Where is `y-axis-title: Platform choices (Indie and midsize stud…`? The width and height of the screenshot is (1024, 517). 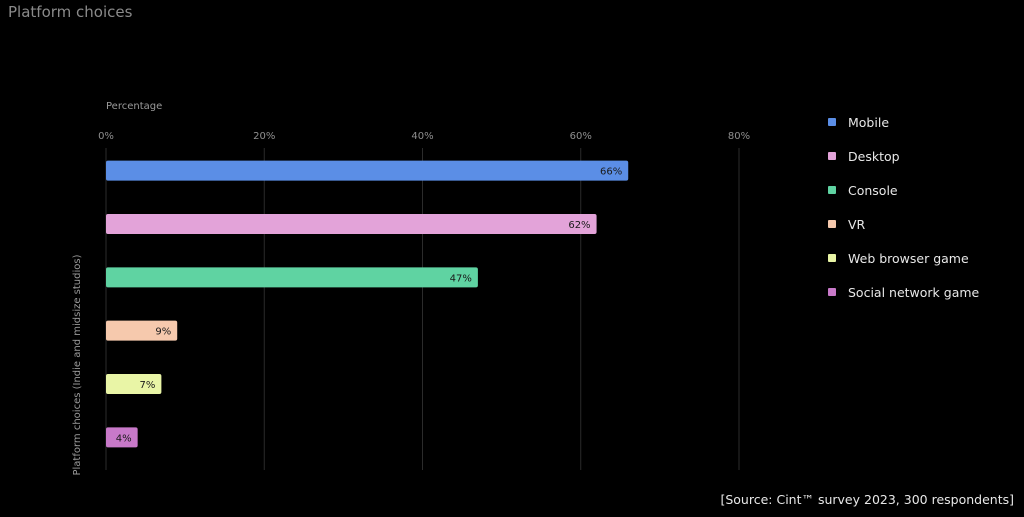
y-axis-title: Platform choices (Indie and midsize stud… is located at coordinates (77, 364).